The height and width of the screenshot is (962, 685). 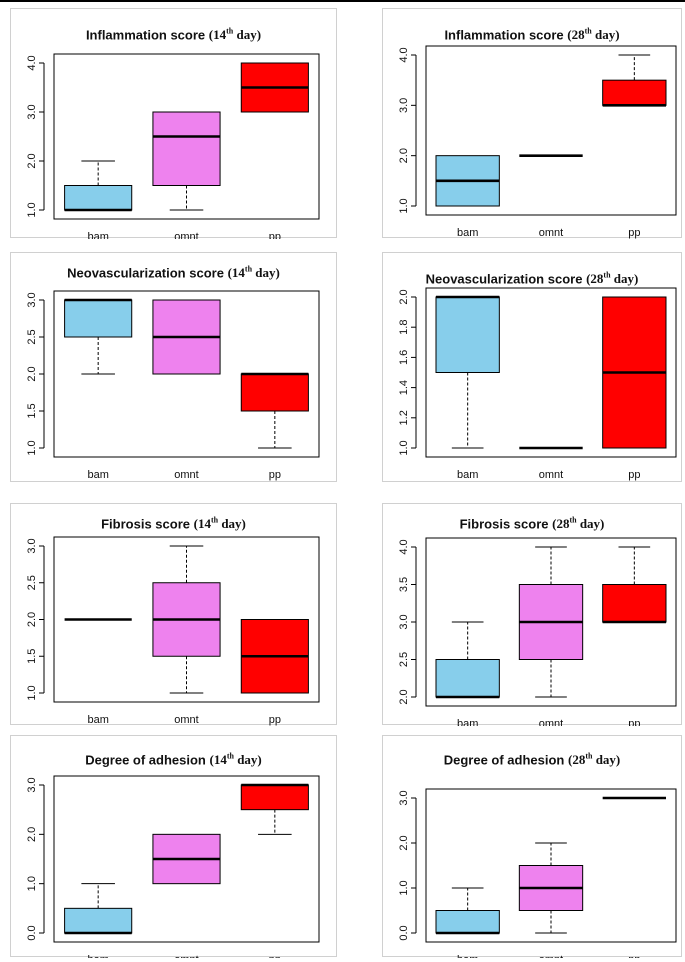 What do you see at coordinates (404, 357) in the screenshot?
I see `y-tick-label: 1.6` at bounding box center [404, 357].